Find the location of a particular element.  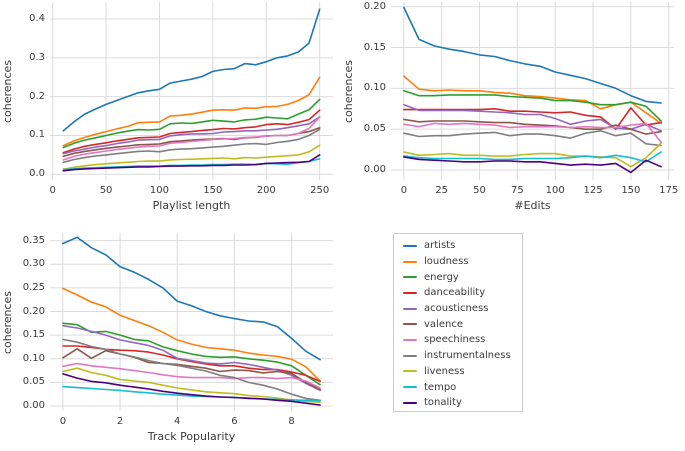

y-tick-label: 0.4 is located at coordinates (37, 18).